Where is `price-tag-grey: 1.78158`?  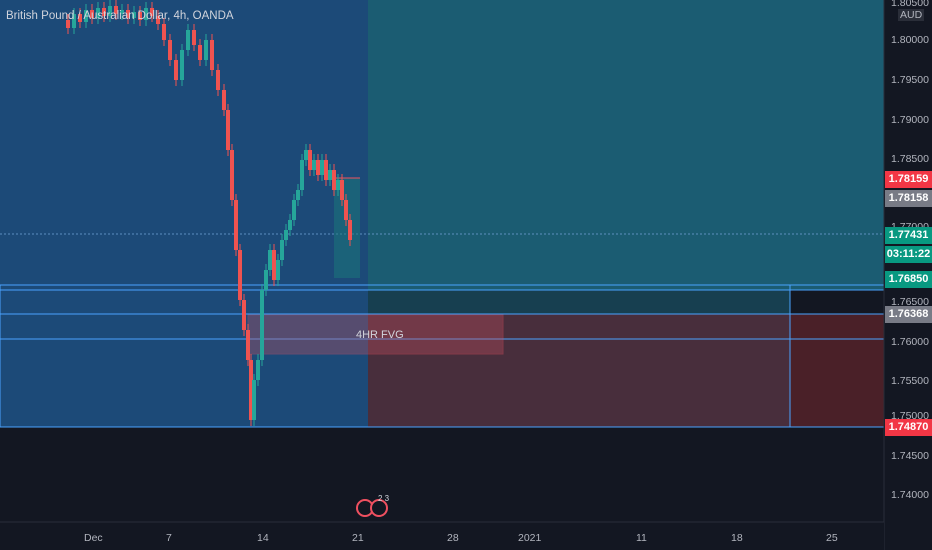 price-tag-grey: 1.78158 is located at coordinates (908, 198).